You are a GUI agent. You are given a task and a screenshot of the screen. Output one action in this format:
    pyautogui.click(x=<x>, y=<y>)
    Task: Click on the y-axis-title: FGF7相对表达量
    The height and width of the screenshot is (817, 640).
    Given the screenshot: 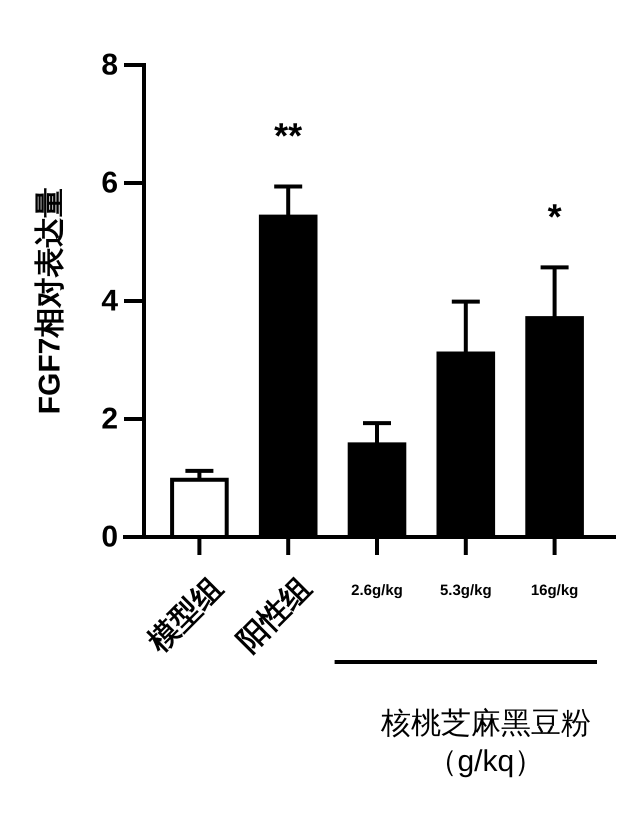 What is the action you would take?
    pyautogui.click(x=50, y=301)
    